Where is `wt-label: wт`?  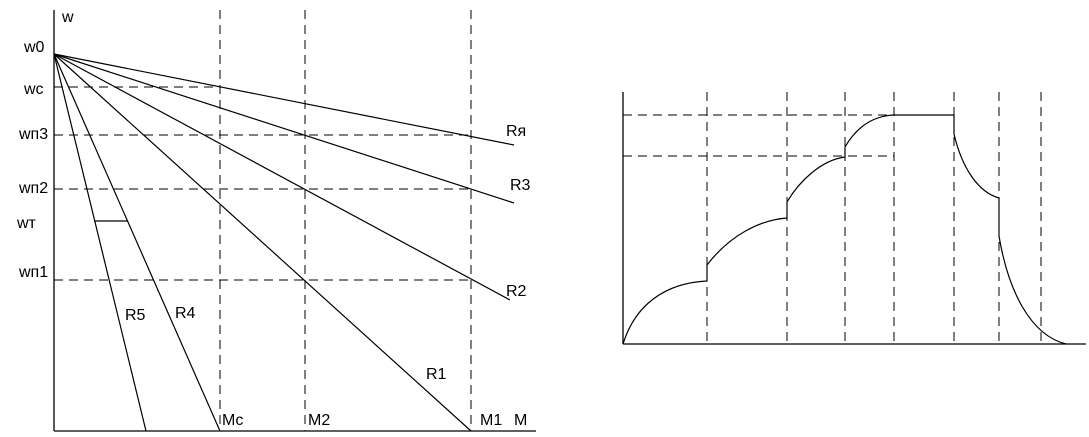 wt-label: wт is located at coordinates (26, 223).